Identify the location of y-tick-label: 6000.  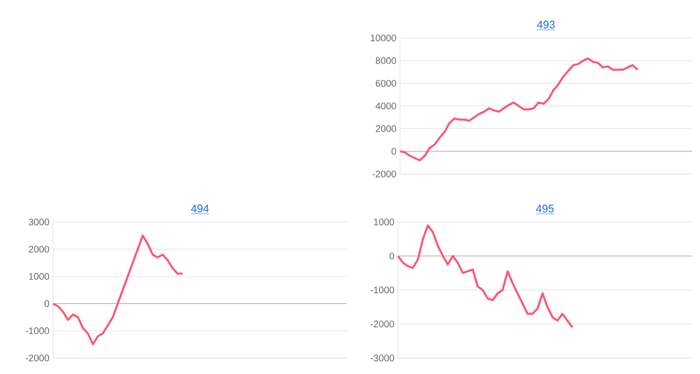
(386, 83).